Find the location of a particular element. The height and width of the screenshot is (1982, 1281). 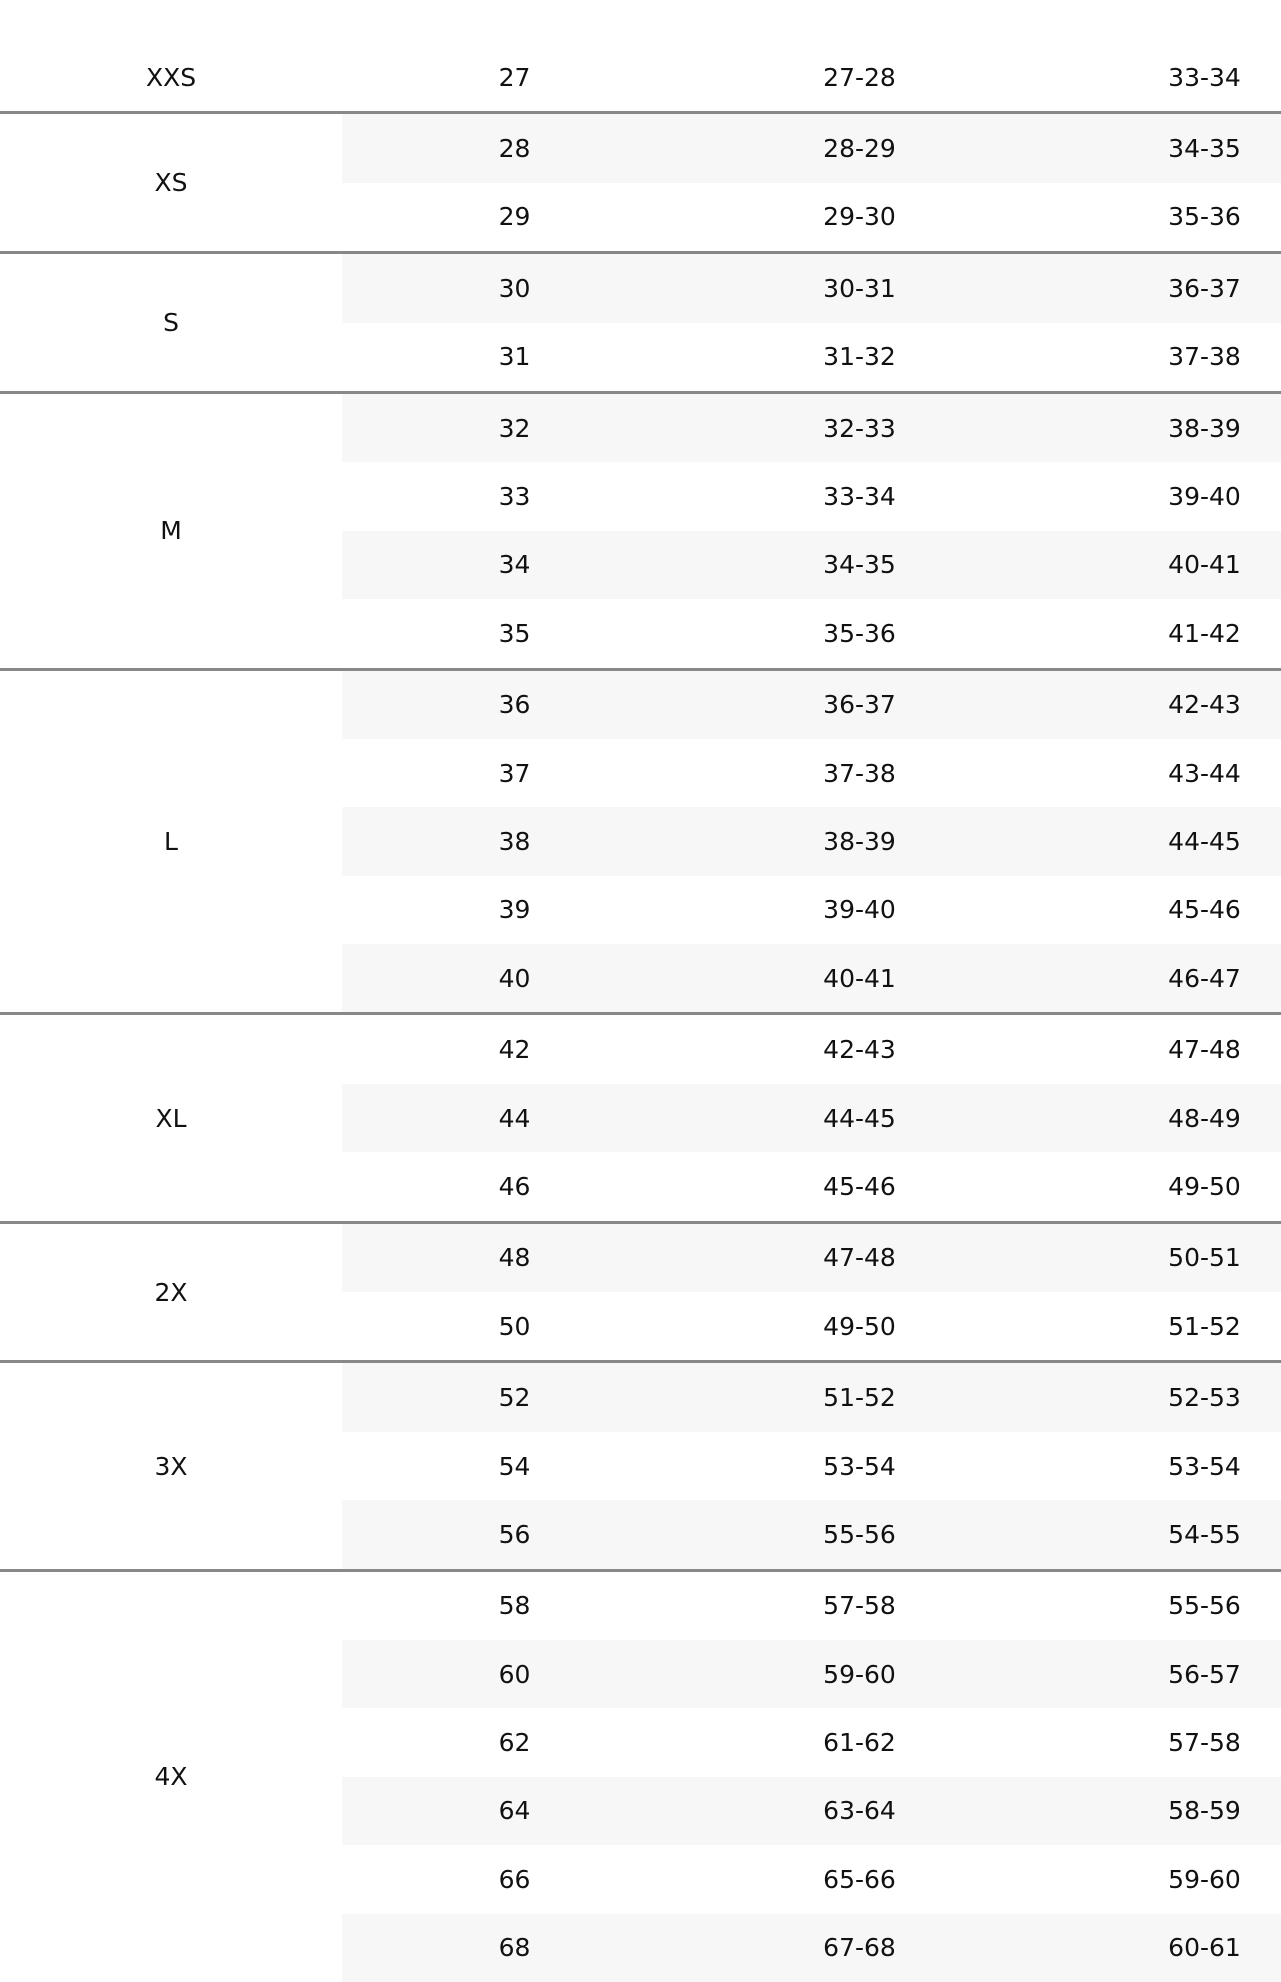

table-row: 66 65-66 59-60 is located at coordinates (640, 1879).